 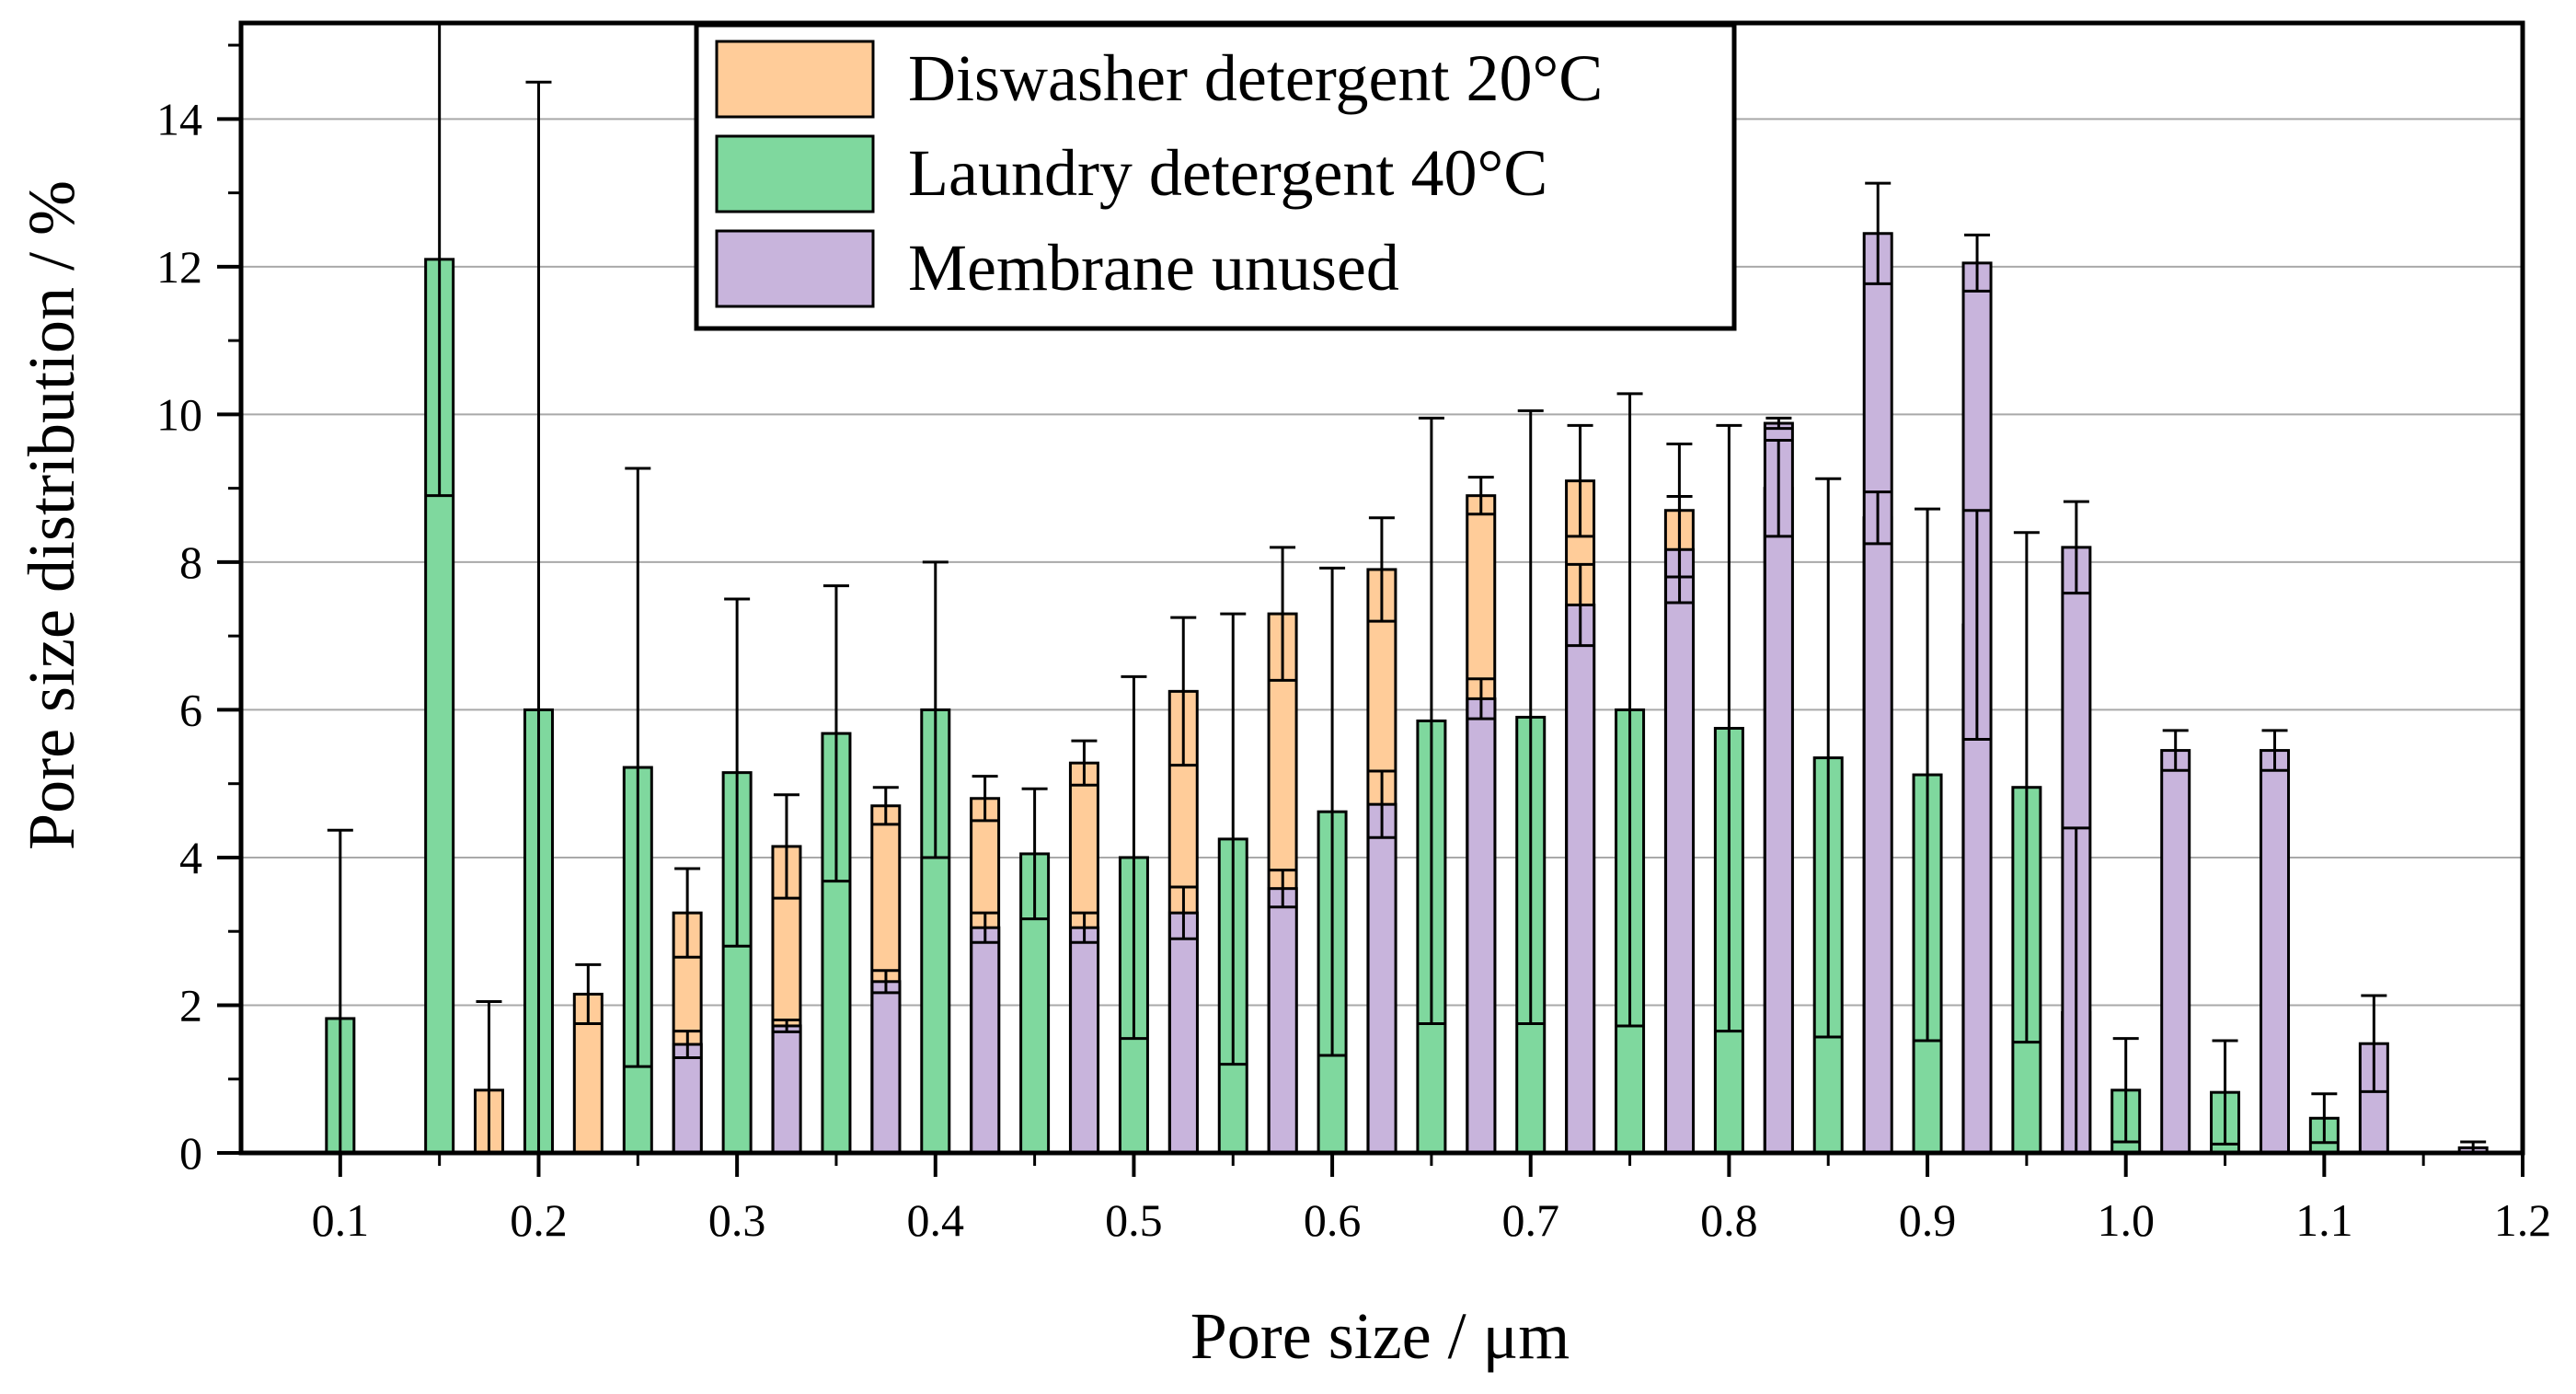 I want to click on x-tick-label: 0.9, so click(x=1928, y=1220).